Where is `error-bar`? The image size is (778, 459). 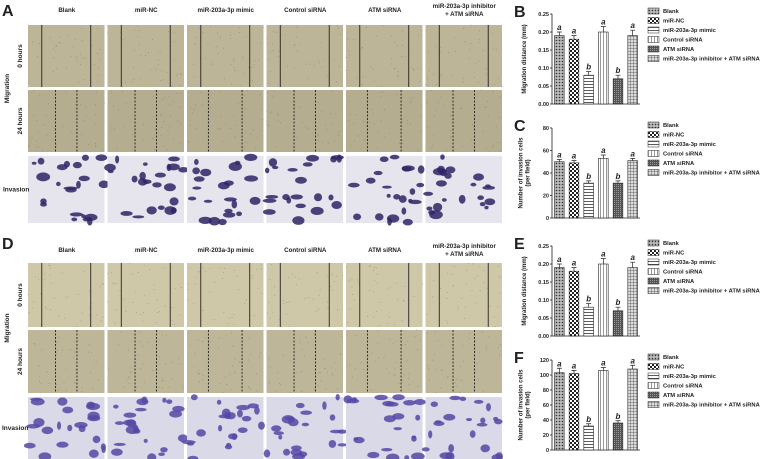
error-bar is located at coordinates (618, 308).